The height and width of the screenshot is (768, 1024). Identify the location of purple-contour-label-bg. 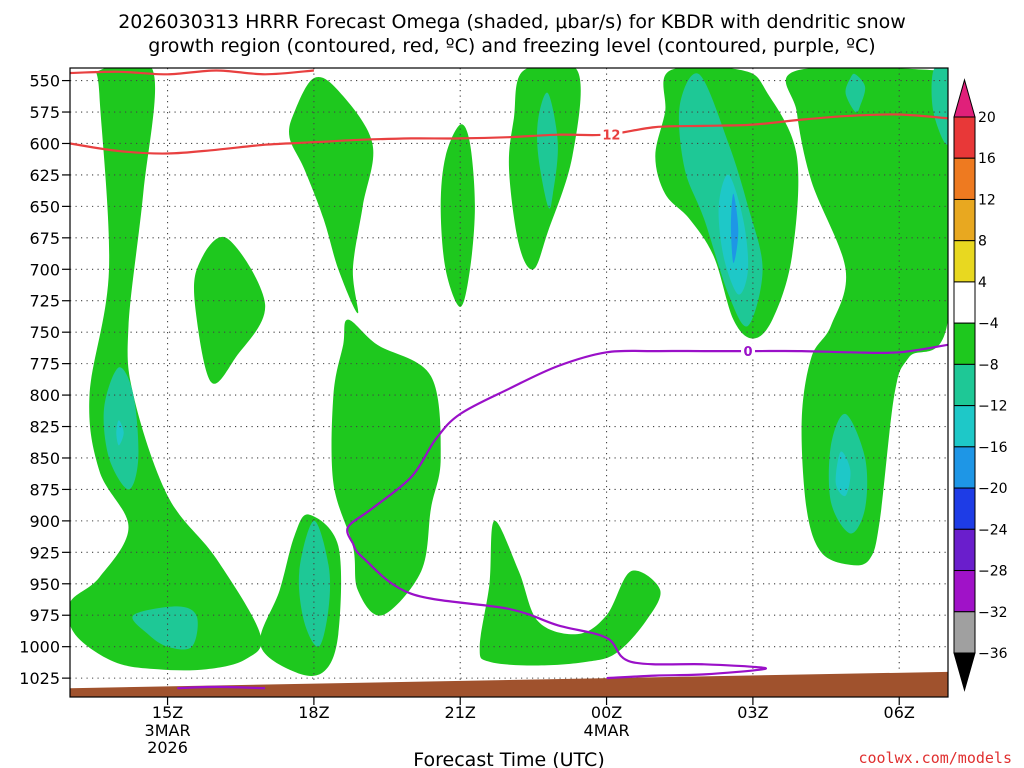
(748, 351).